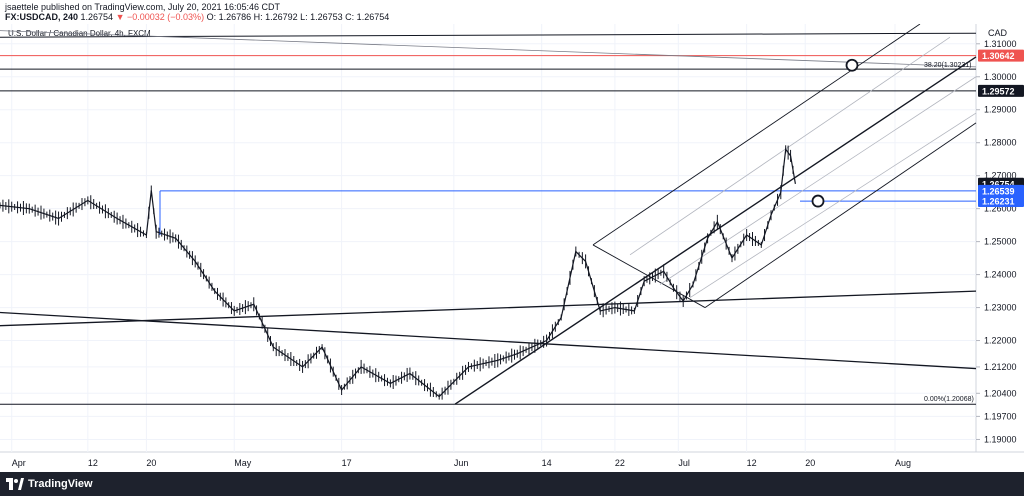 Image resolution: width=1024 pixels, height=496 pixels. What do you see at coordinates (1000, 110) in the screenshot?
I see `price-tick-label: 1.29000` at bounding box center [1000, 110].